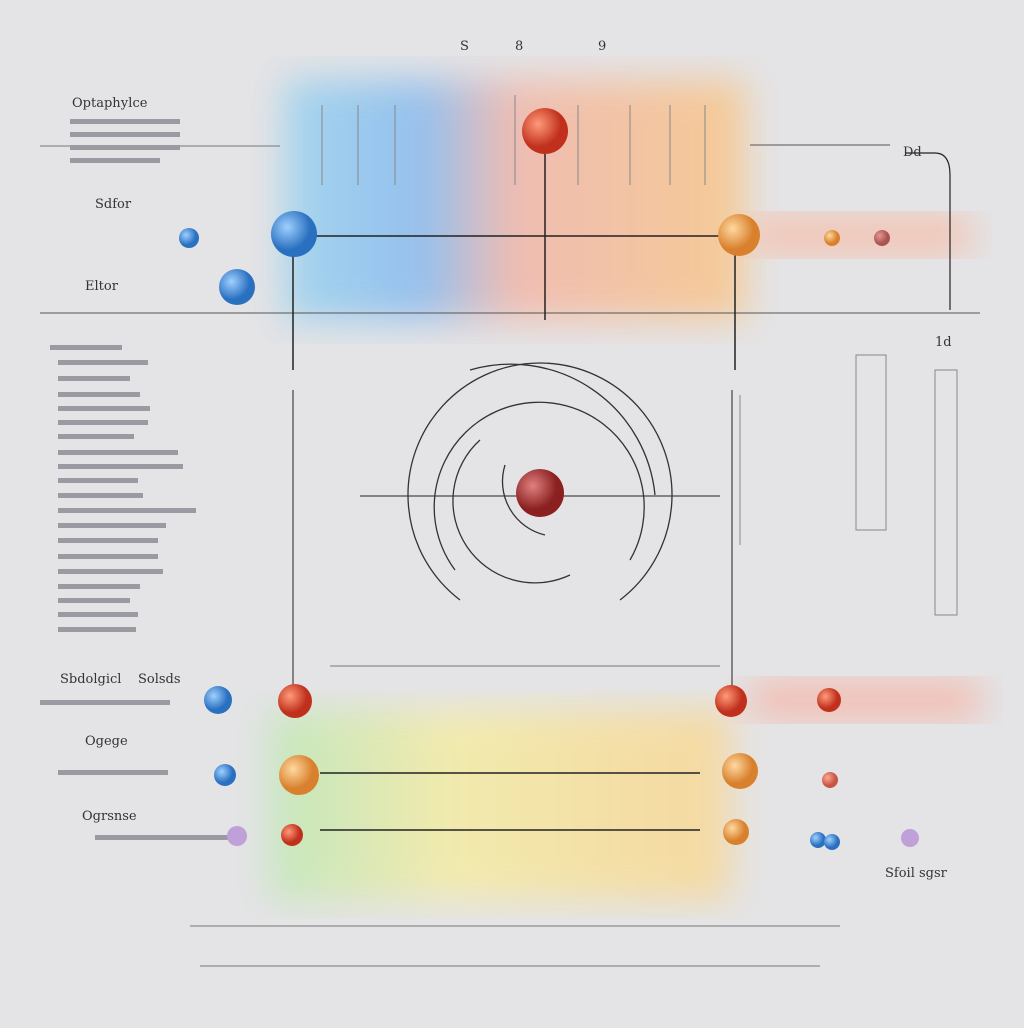  Describe the element at coordinates (912, 152) in the screenshot. I see `label: Dd` at that location.